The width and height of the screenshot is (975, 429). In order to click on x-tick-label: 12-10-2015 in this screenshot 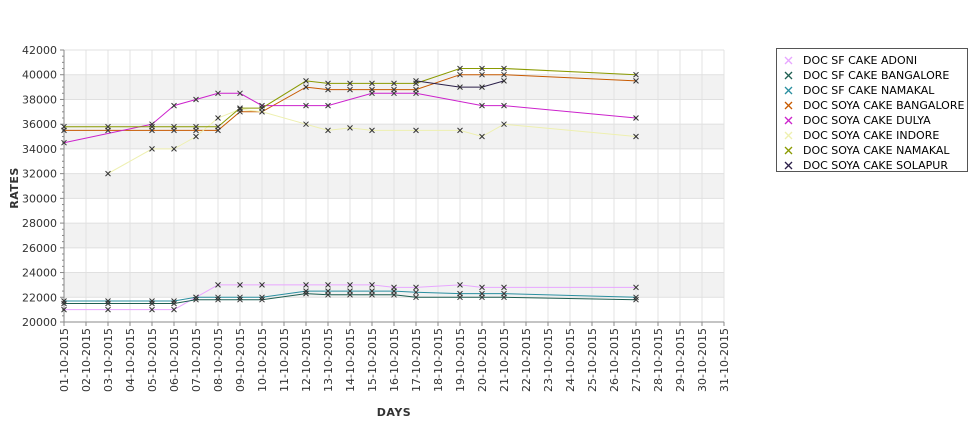, I will do `click(306, 360)`.